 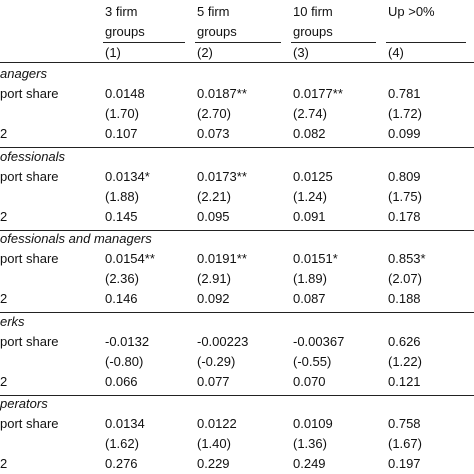 I want to click on cell: (2.91), so click(x=214, y=278).